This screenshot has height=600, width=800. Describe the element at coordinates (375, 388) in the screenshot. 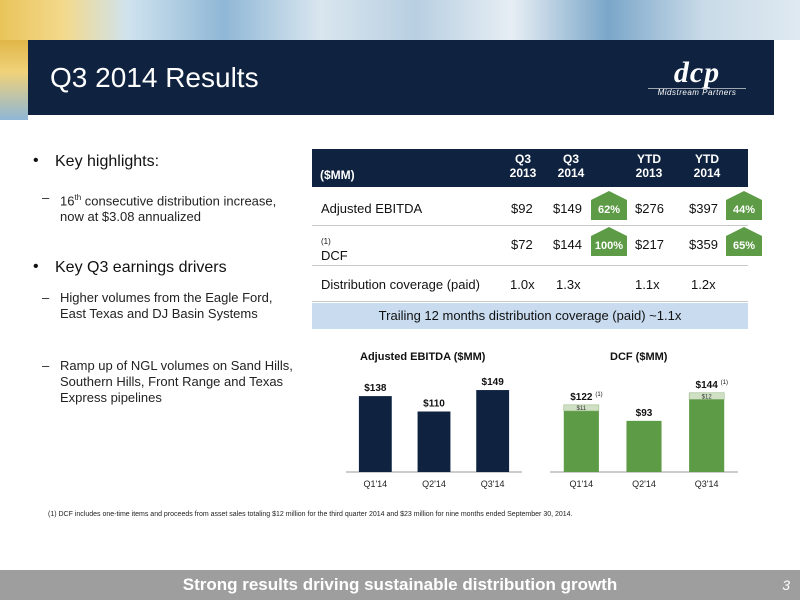

I see `bar-value-label: $138` at that location.